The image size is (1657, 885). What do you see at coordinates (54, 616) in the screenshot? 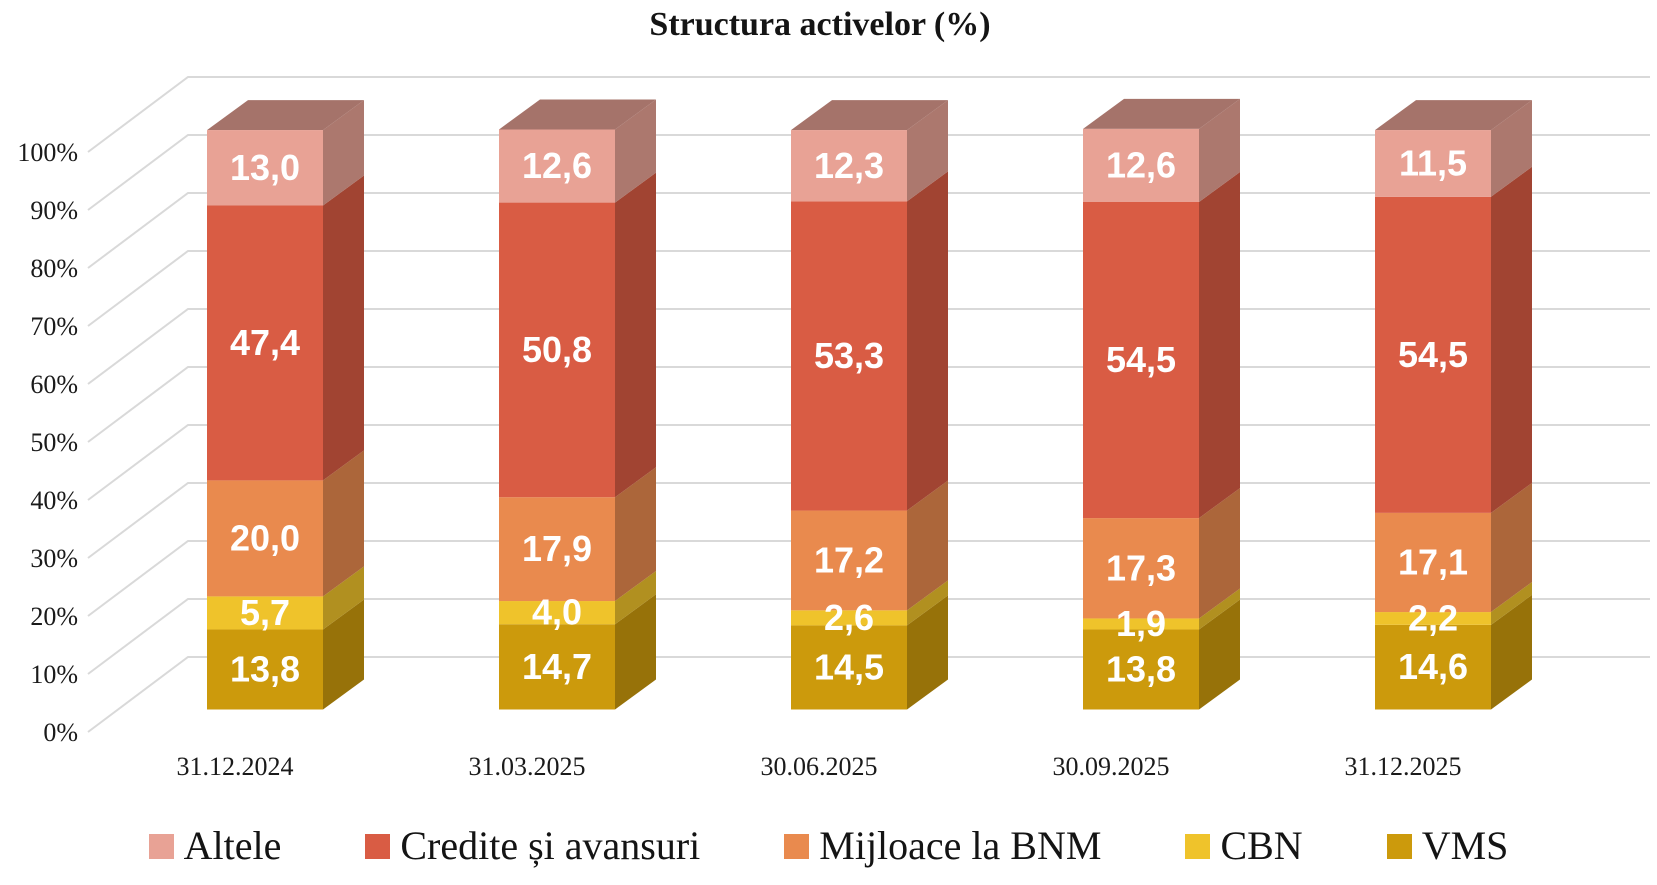
I see `y-axis-tick-label: 20%` at bounding box center [54, 616].